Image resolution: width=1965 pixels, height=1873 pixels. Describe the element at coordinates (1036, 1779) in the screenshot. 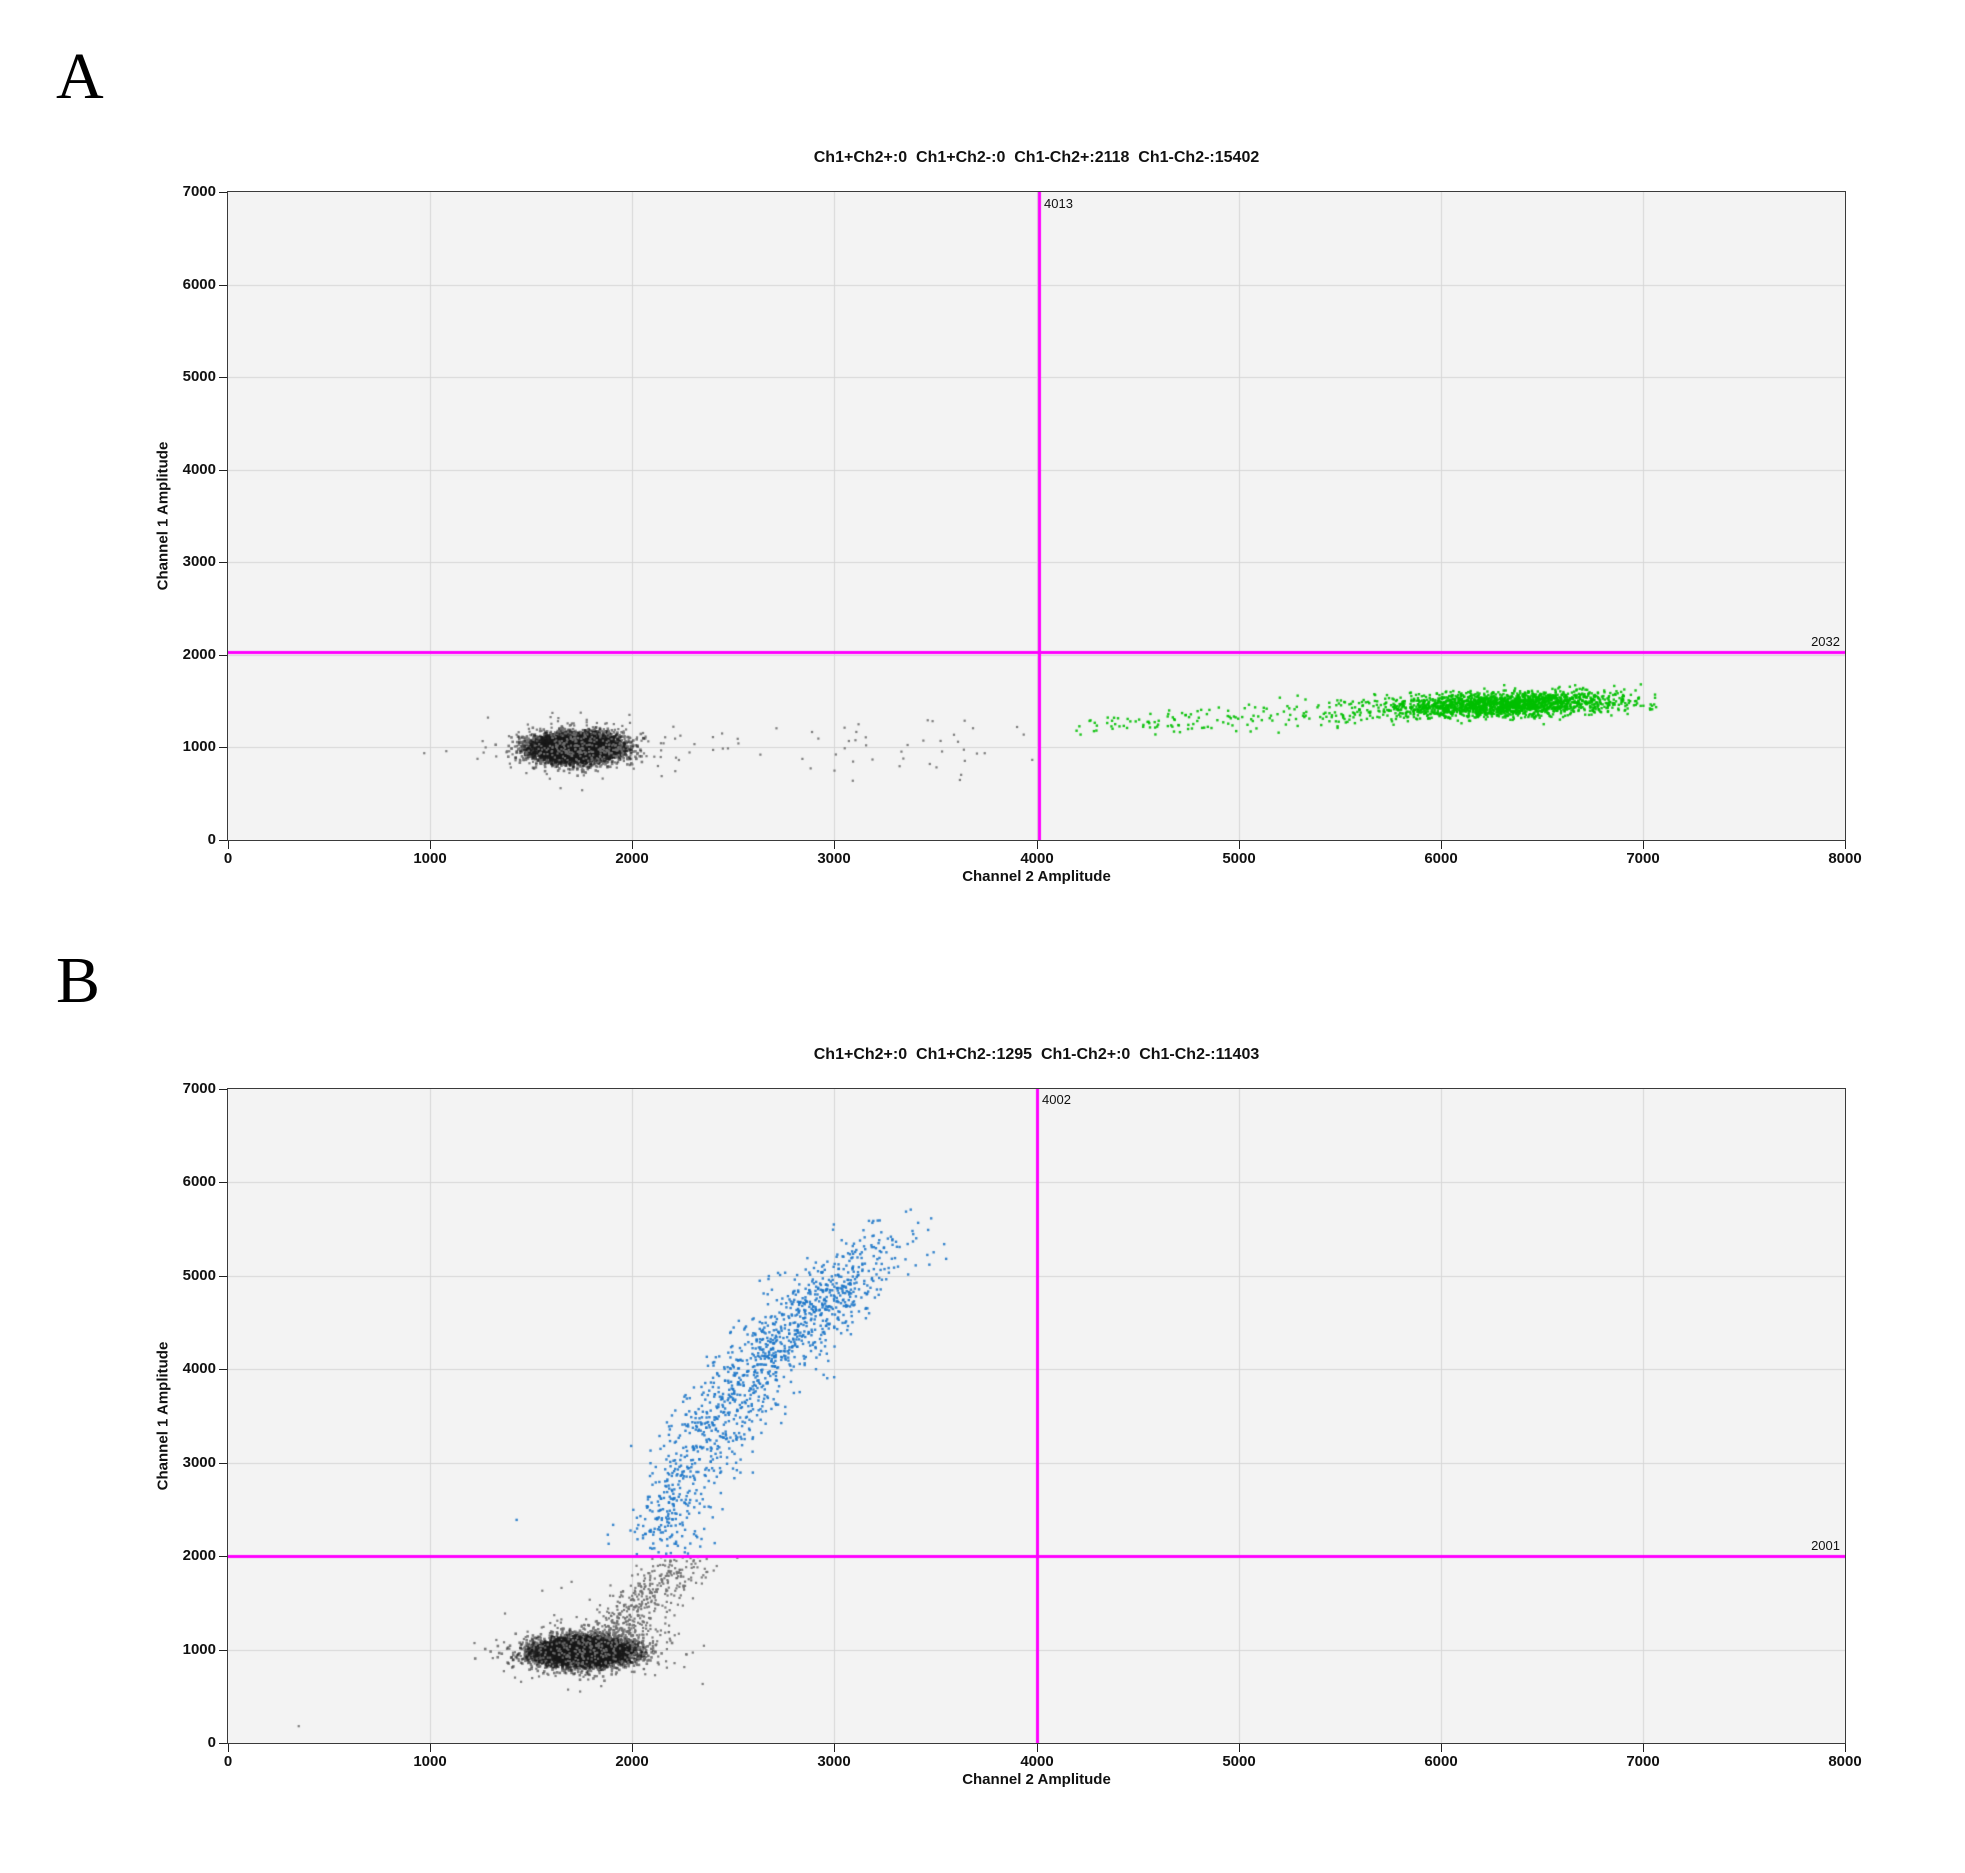

I see `panel-b-x-axis-title: Channel 2 Amplitude` at that location.